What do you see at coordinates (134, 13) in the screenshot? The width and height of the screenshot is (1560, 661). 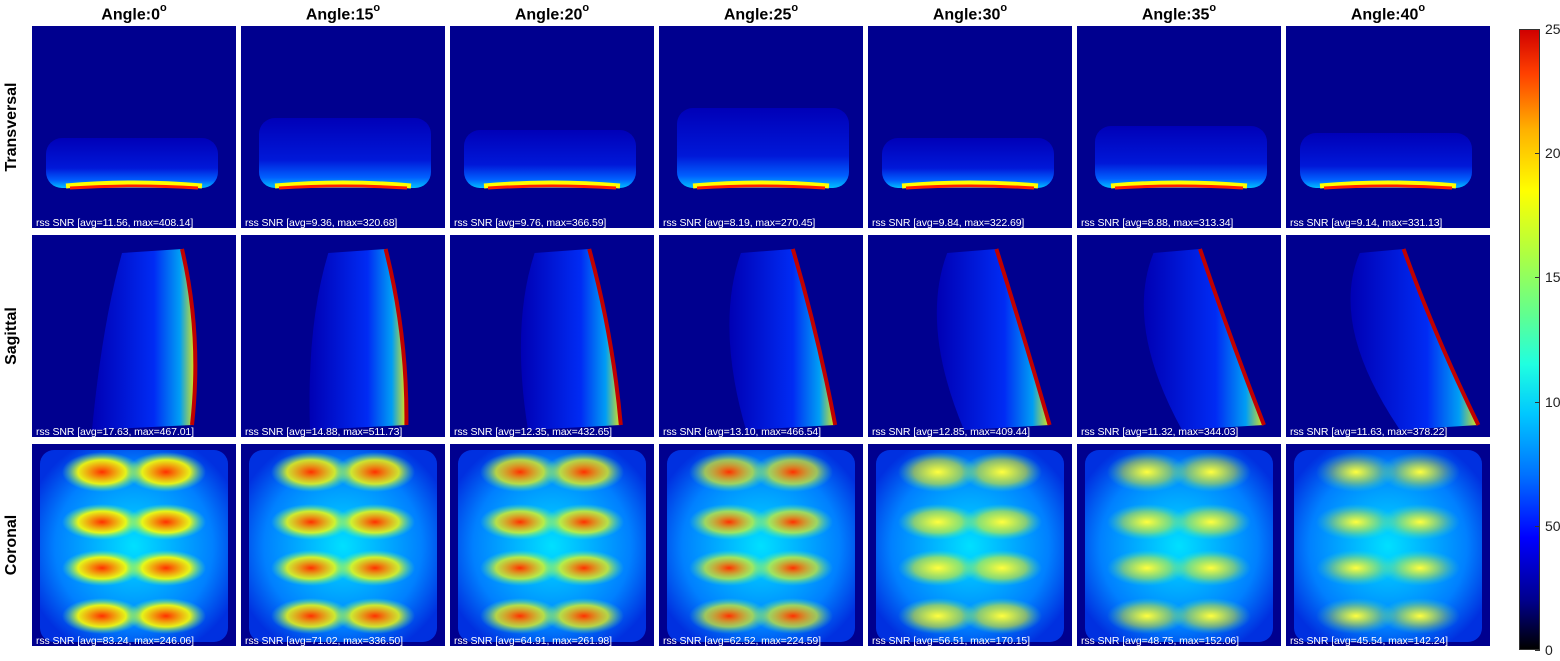 I see `column-title-angle-0: Angle:0o` at bounding box center [134, 13].